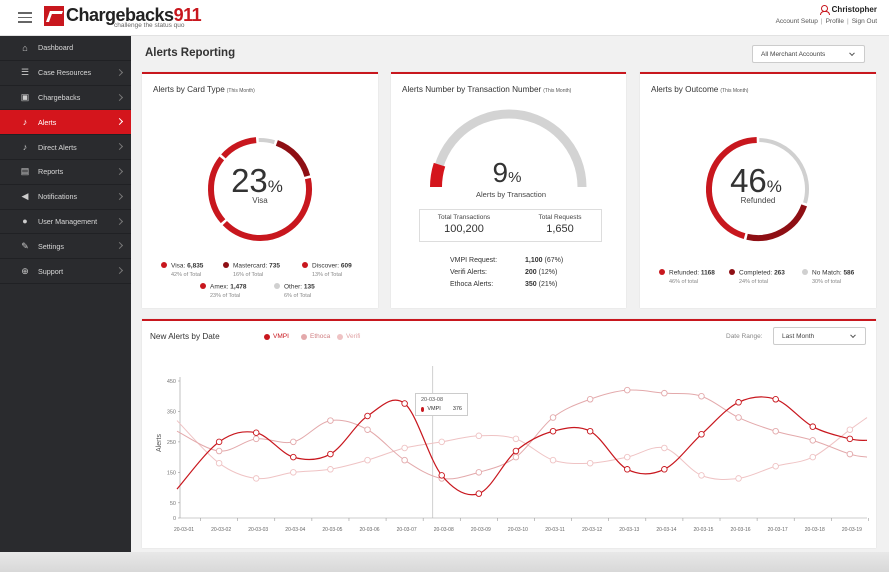 Image resolution: width=889 pixels, height=572 pixels. Describe the element at coordinates (65, 98) in the screenshot. I see `sidebar-item-chargebacks: ▣ Chargebacks` at that location.